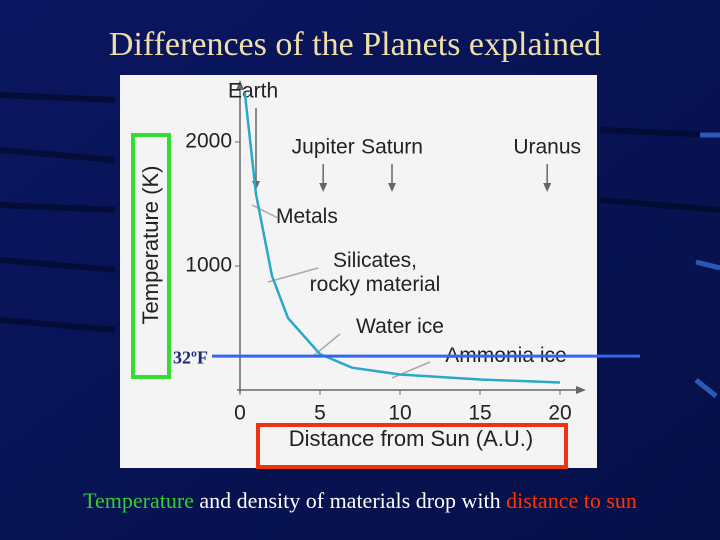 The width and height of the screenshot is (720, 540). What do you see at coordinates (559, 413) in the screenshot?
I see `x-tick-label: 20` at bounding box center [559, 413].